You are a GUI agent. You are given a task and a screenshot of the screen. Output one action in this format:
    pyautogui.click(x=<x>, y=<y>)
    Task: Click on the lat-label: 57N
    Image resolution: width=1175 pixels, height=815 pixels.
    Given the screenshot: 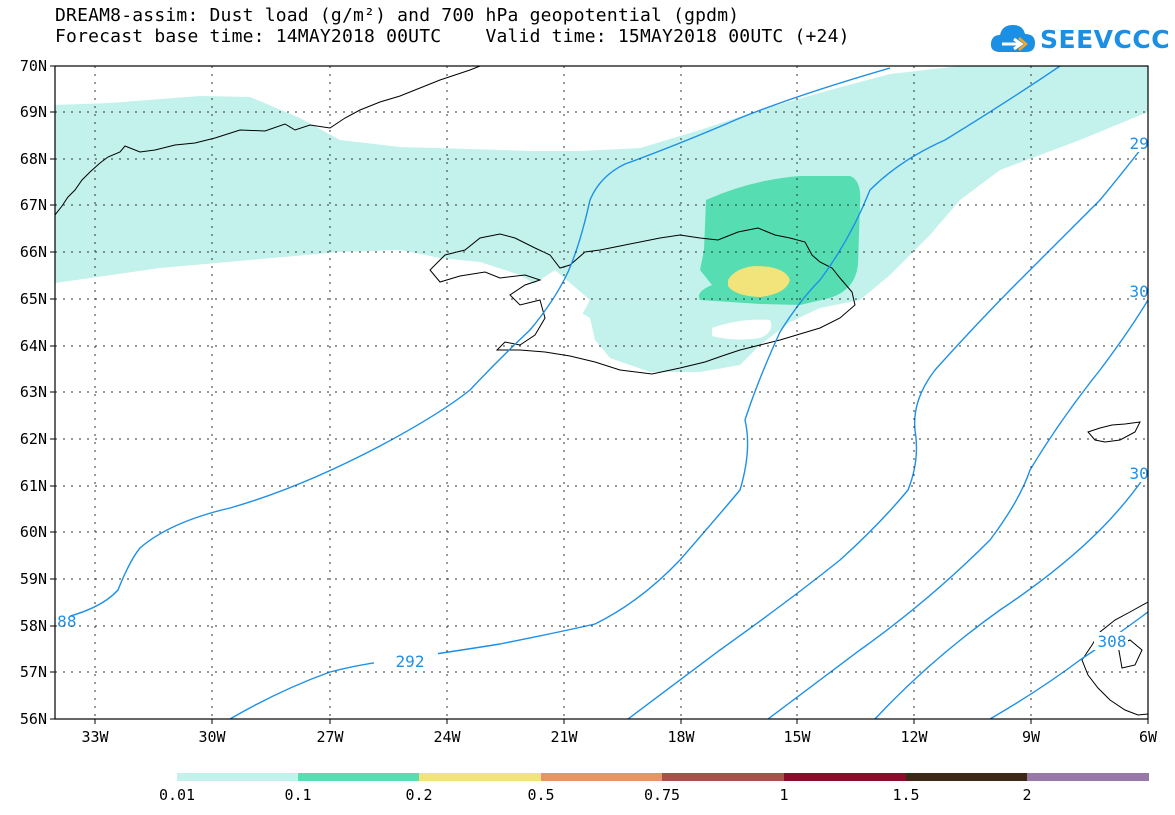 What is the action you would take?
    pyautogui.click(x=33, y=672)
    